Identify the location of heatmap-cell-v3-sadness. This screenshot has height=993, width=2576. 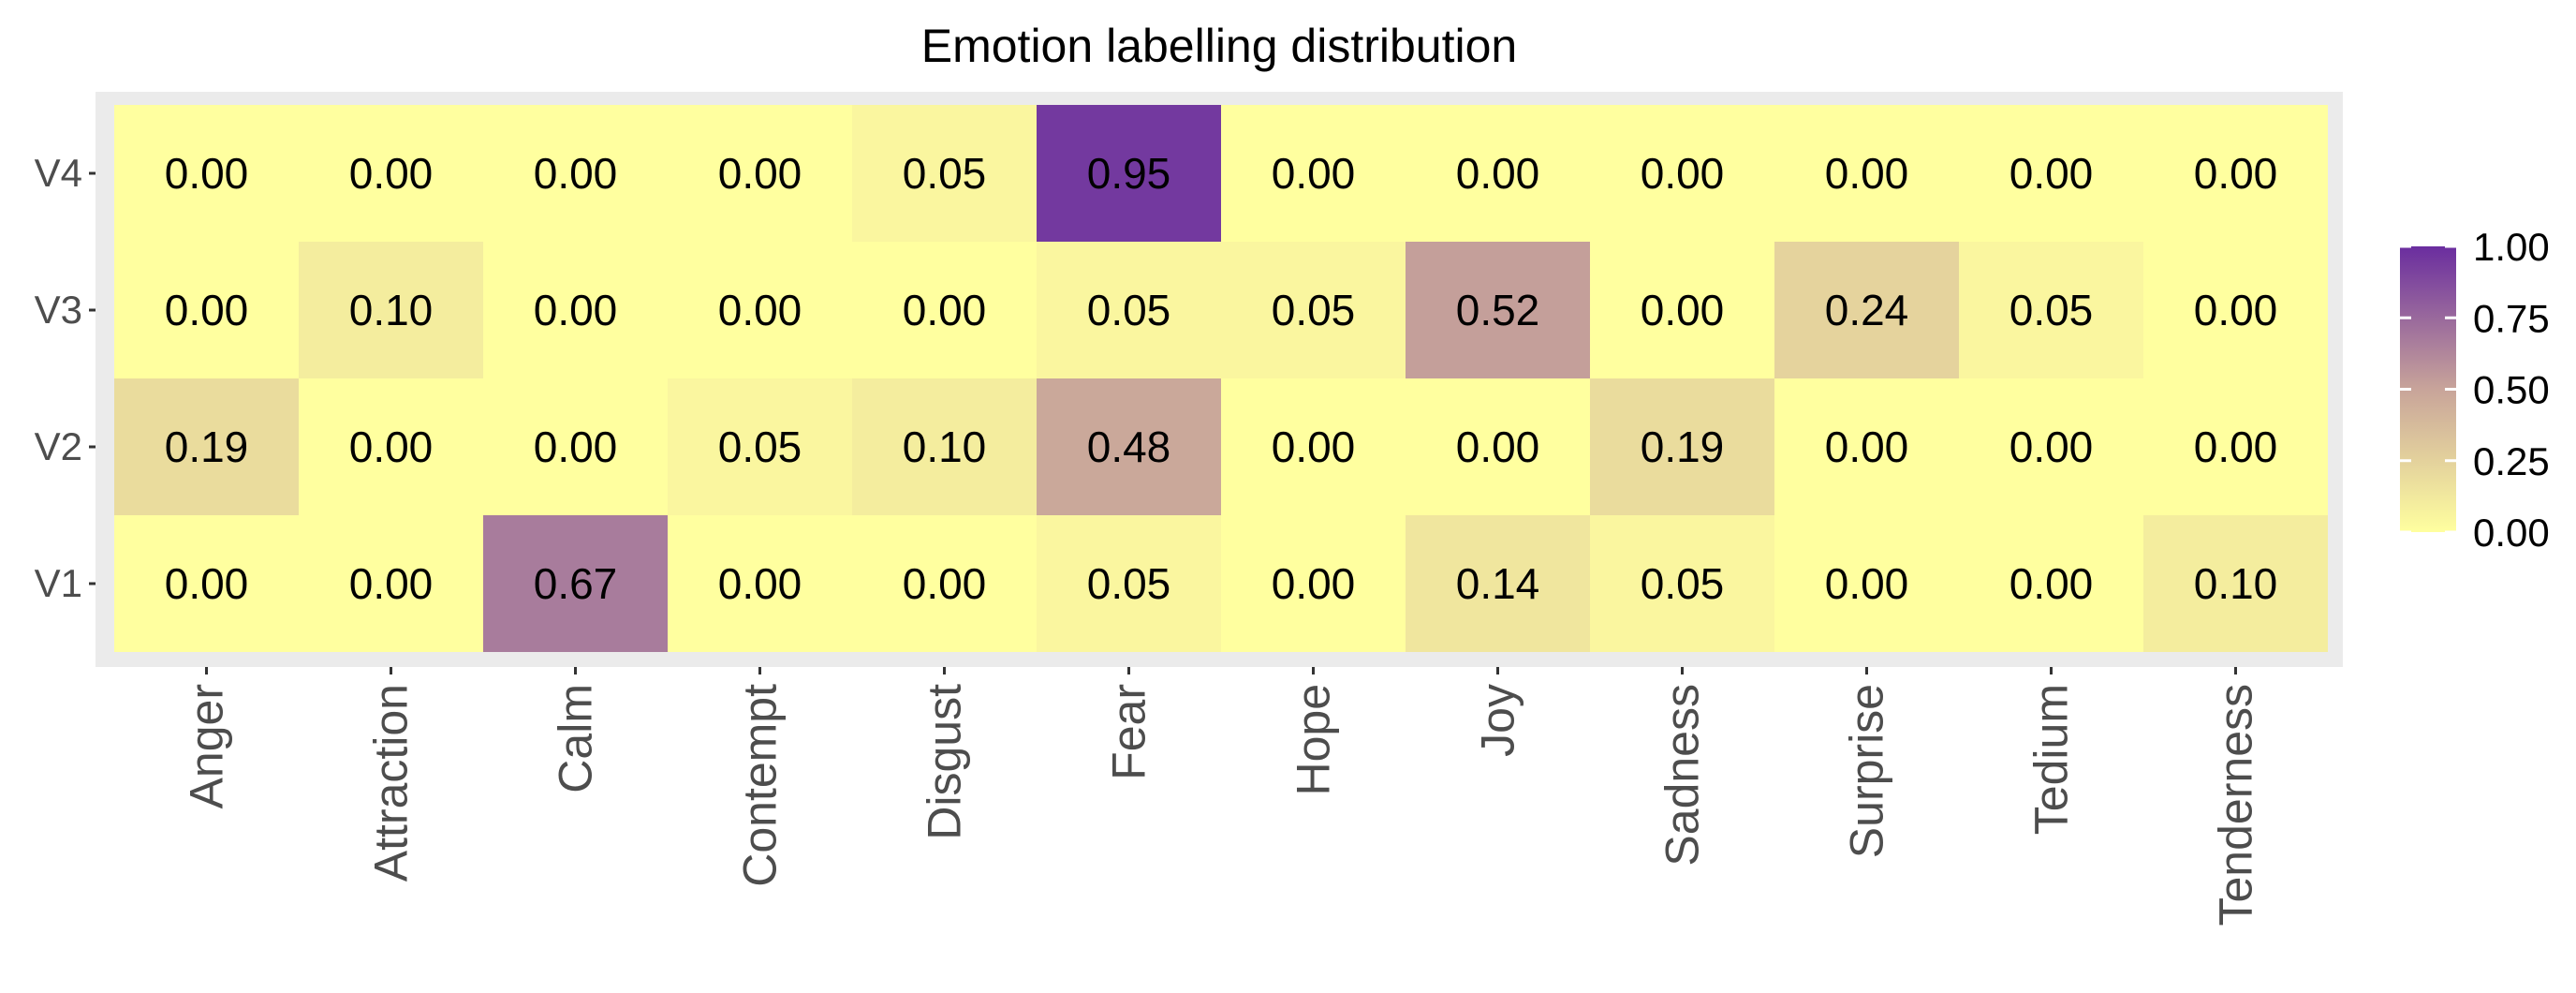
(1682, 310).